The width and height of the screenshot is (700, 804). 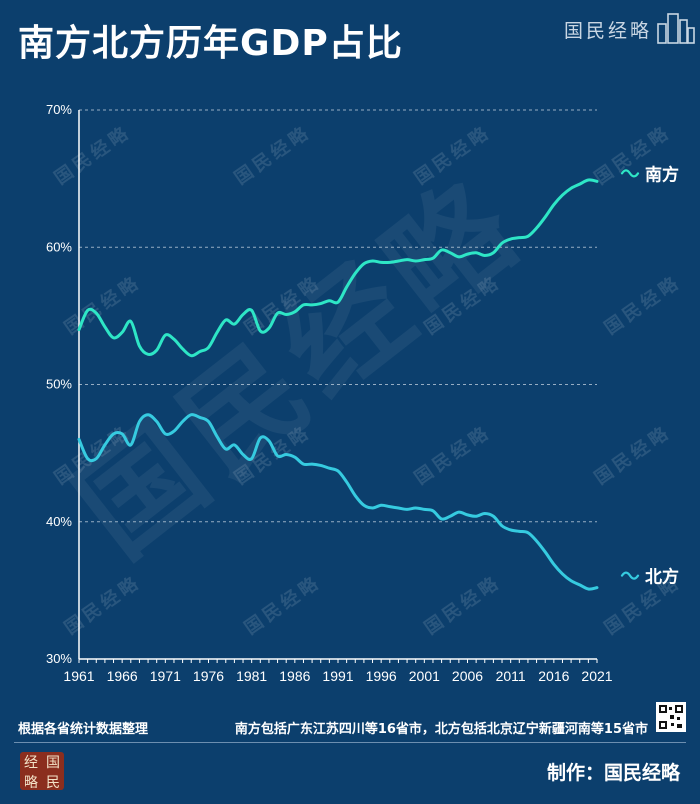 What do you see at coordinates (78, 676) in the screenshot?
I see `x-tick-label: 1961` at bounding box center [78, 676].